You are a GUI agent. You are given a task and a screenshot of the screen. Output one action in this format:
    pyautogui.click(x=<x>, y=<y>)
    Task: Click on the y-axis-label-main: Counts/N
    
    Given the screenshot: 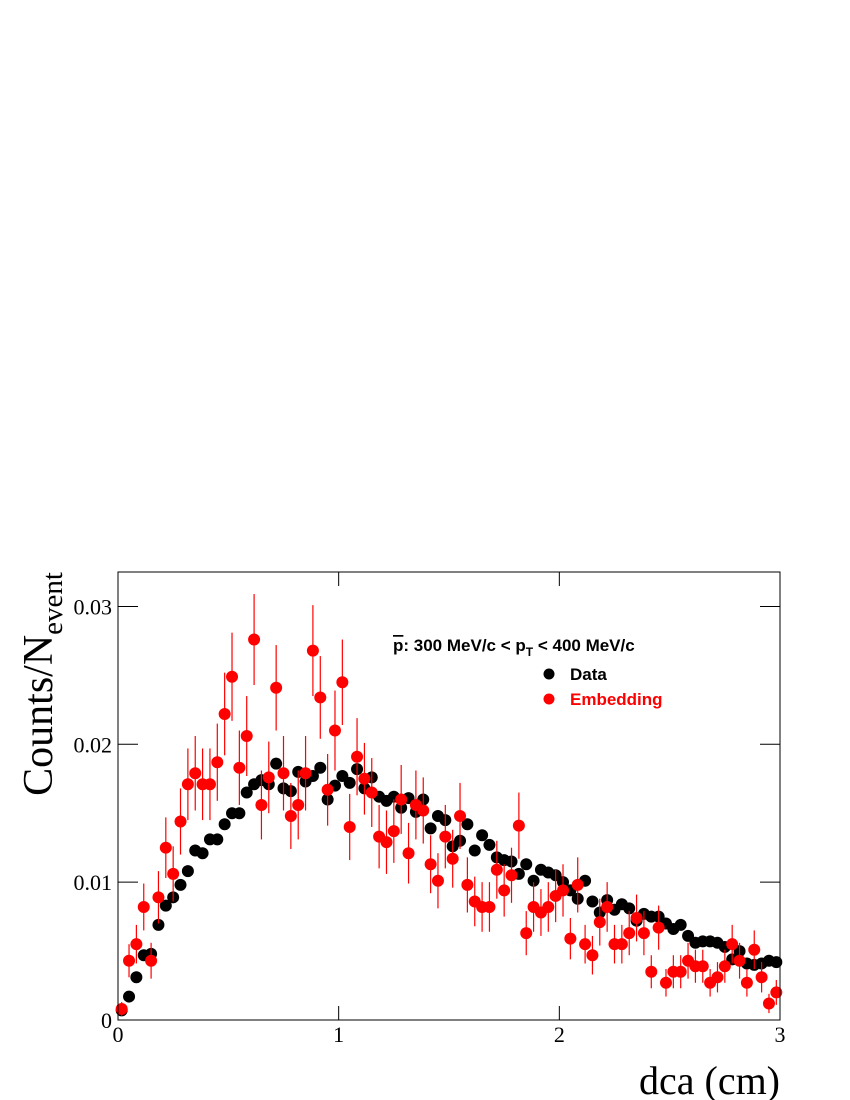 What is the action you would take?
    pyautogui.click(x=39, y=715)
    